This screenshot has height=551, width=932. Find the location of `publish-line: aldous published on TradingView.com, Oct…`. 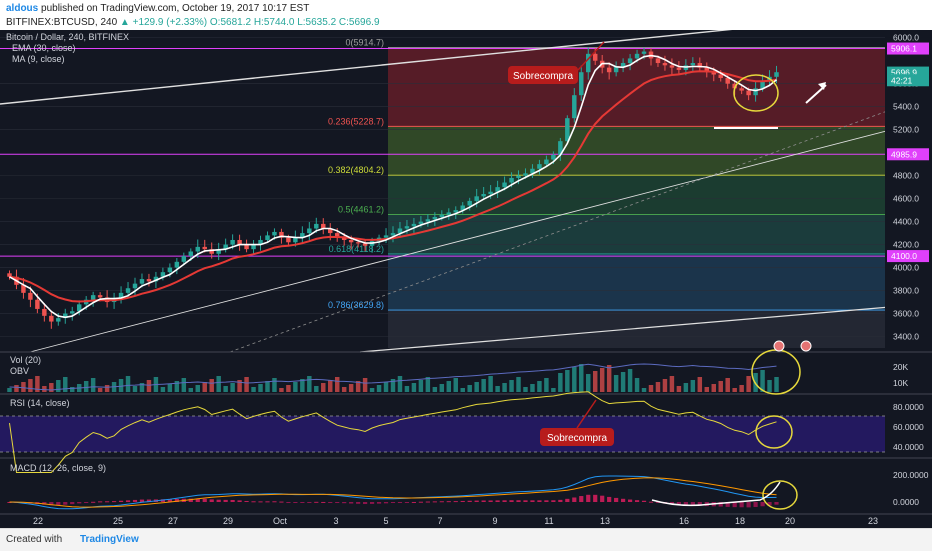

publish-line: aldous published on TradingView.com, Oct… is located at coordinates (157, 8).